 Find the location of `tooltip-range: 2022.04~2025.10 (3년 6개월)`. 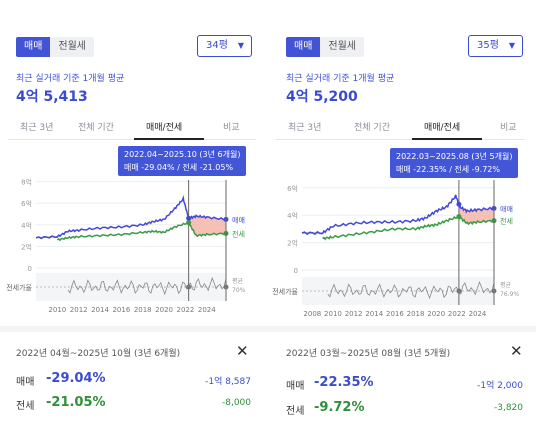

tooltip-range: 2022.04~2025.10 (3년 6개월) is located at coordinates (182, 154).